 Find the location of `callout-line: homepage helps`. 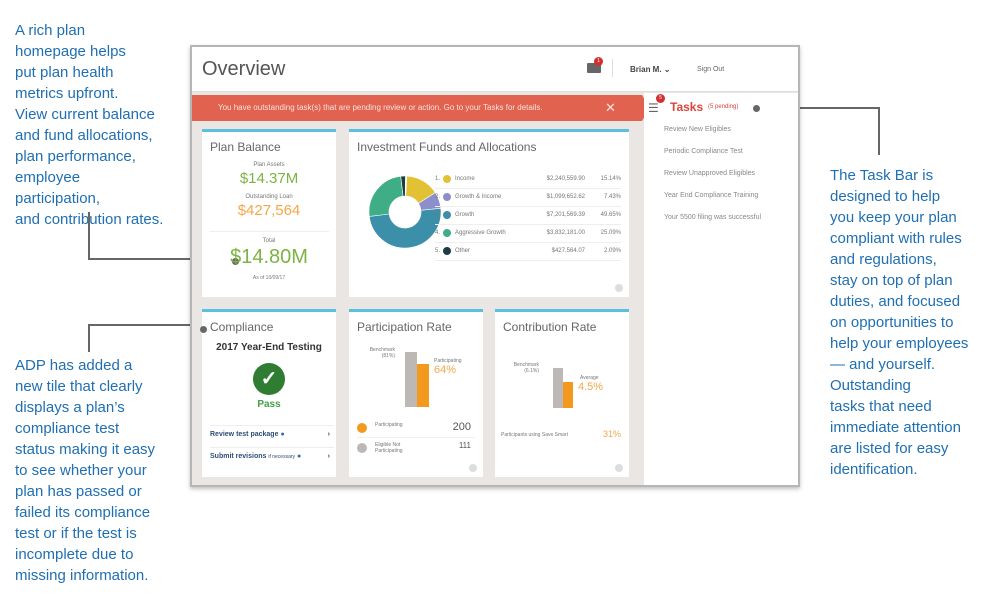

callout-line: homepage helps is located at coordinates (70, 51).